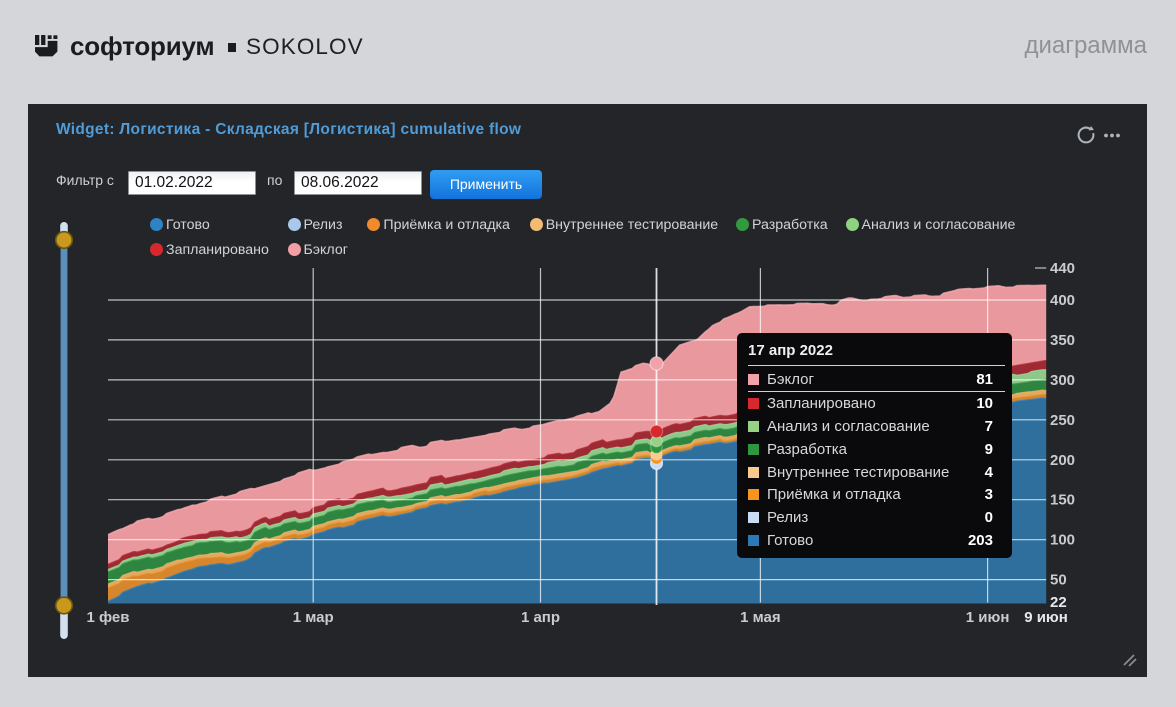 The image size is (1176, 707). I want to click on svg-text: 250, so click(1062, 420).